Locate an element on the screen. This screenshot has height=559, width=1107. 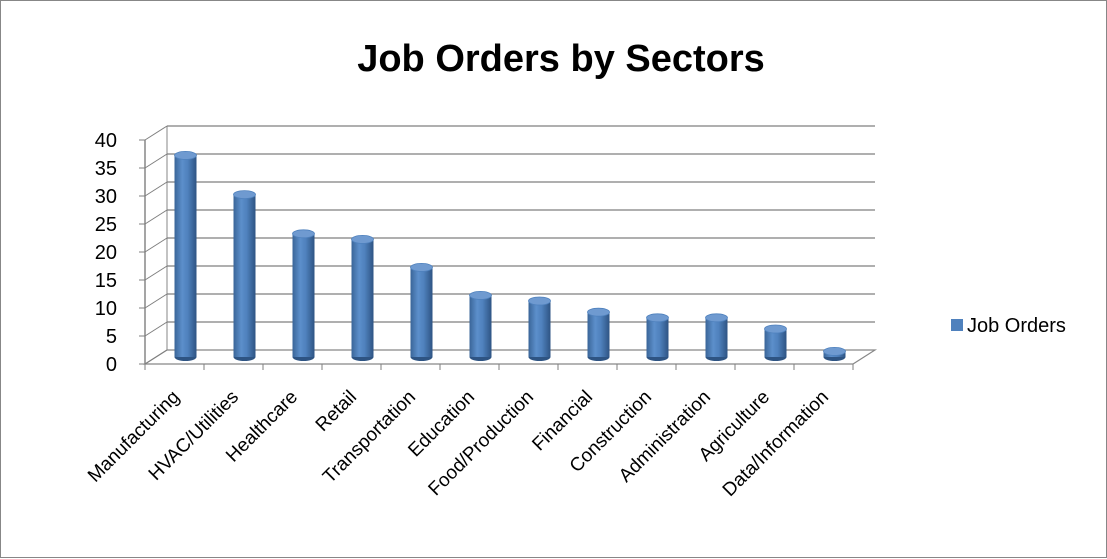
y-tick-label: 5 is located at coordinates (111, 337).